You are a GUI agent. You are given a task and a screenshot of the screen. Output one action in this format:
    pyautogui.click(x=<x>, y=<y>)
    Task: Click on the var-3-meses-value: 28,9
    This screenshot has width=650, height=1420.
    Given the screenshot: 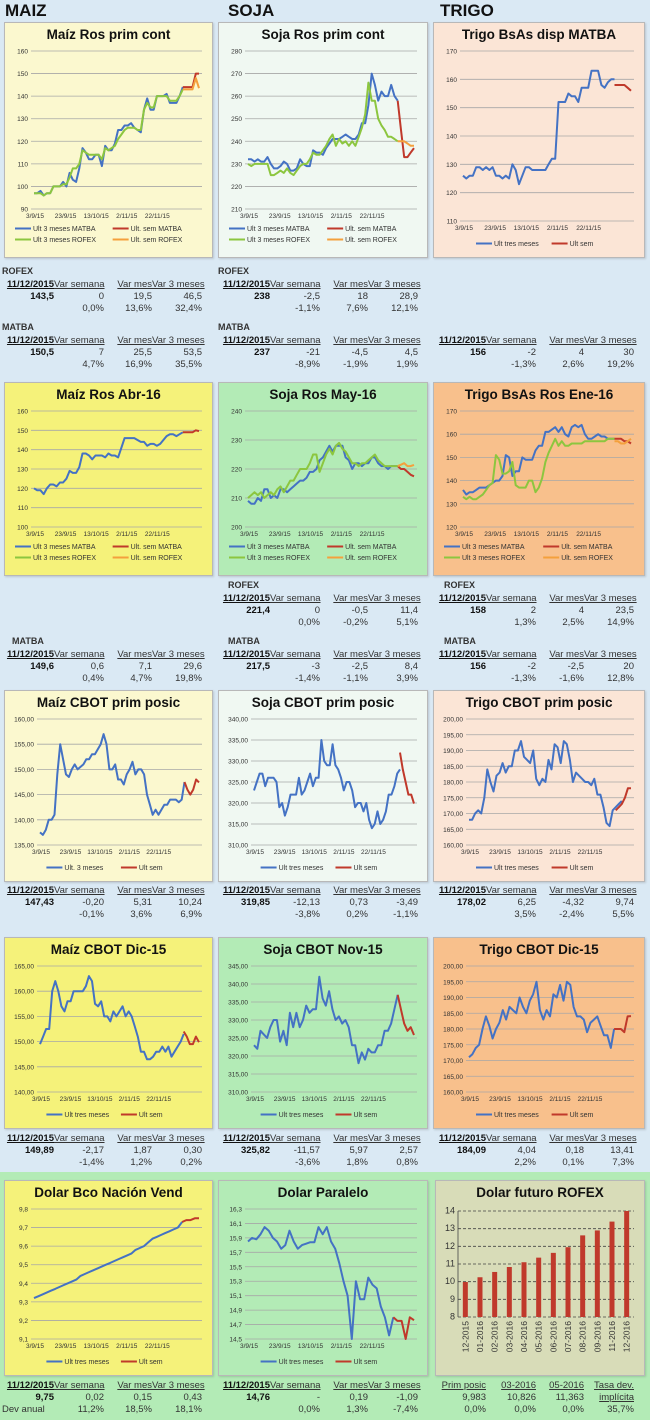 What is the action you would take?
    pyautogui.click(x=409, y=296)
    